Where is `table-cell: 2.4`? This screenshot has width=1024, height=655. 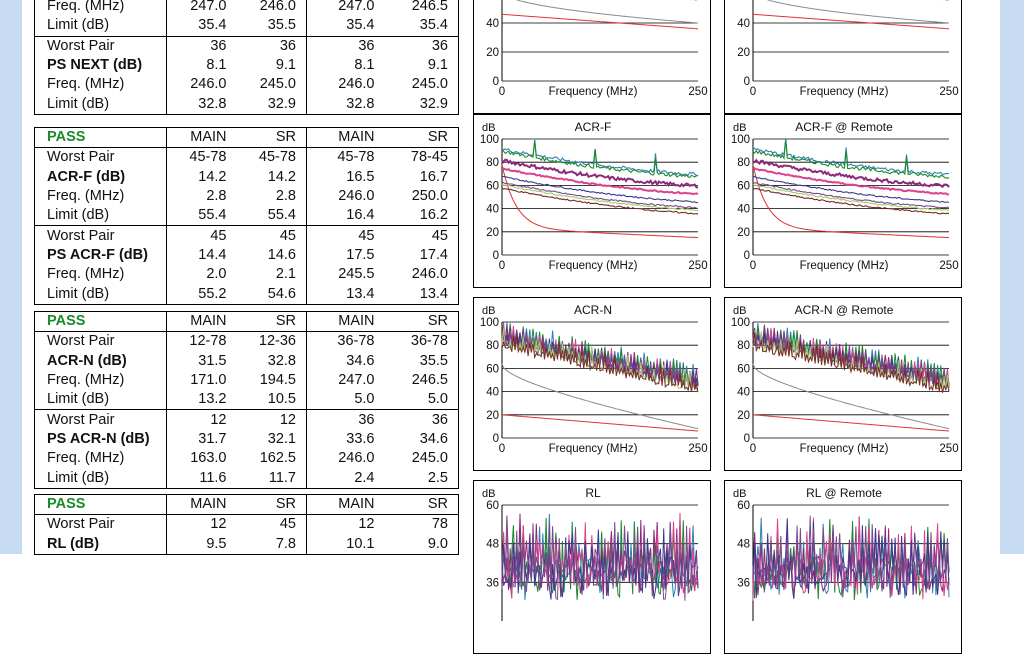
table-cell: 2.4 is located at coordinates (364, 477).